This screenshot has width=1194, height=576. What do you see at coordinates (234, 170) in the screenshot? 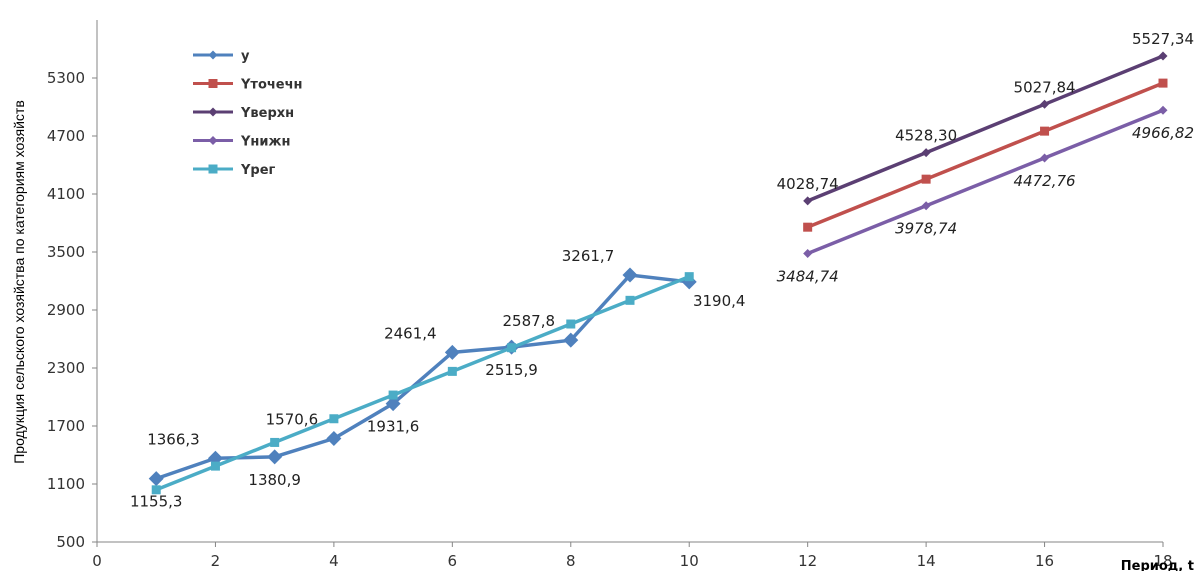
I see `legend-entry: Yрег` at bounding box center [234, 170].